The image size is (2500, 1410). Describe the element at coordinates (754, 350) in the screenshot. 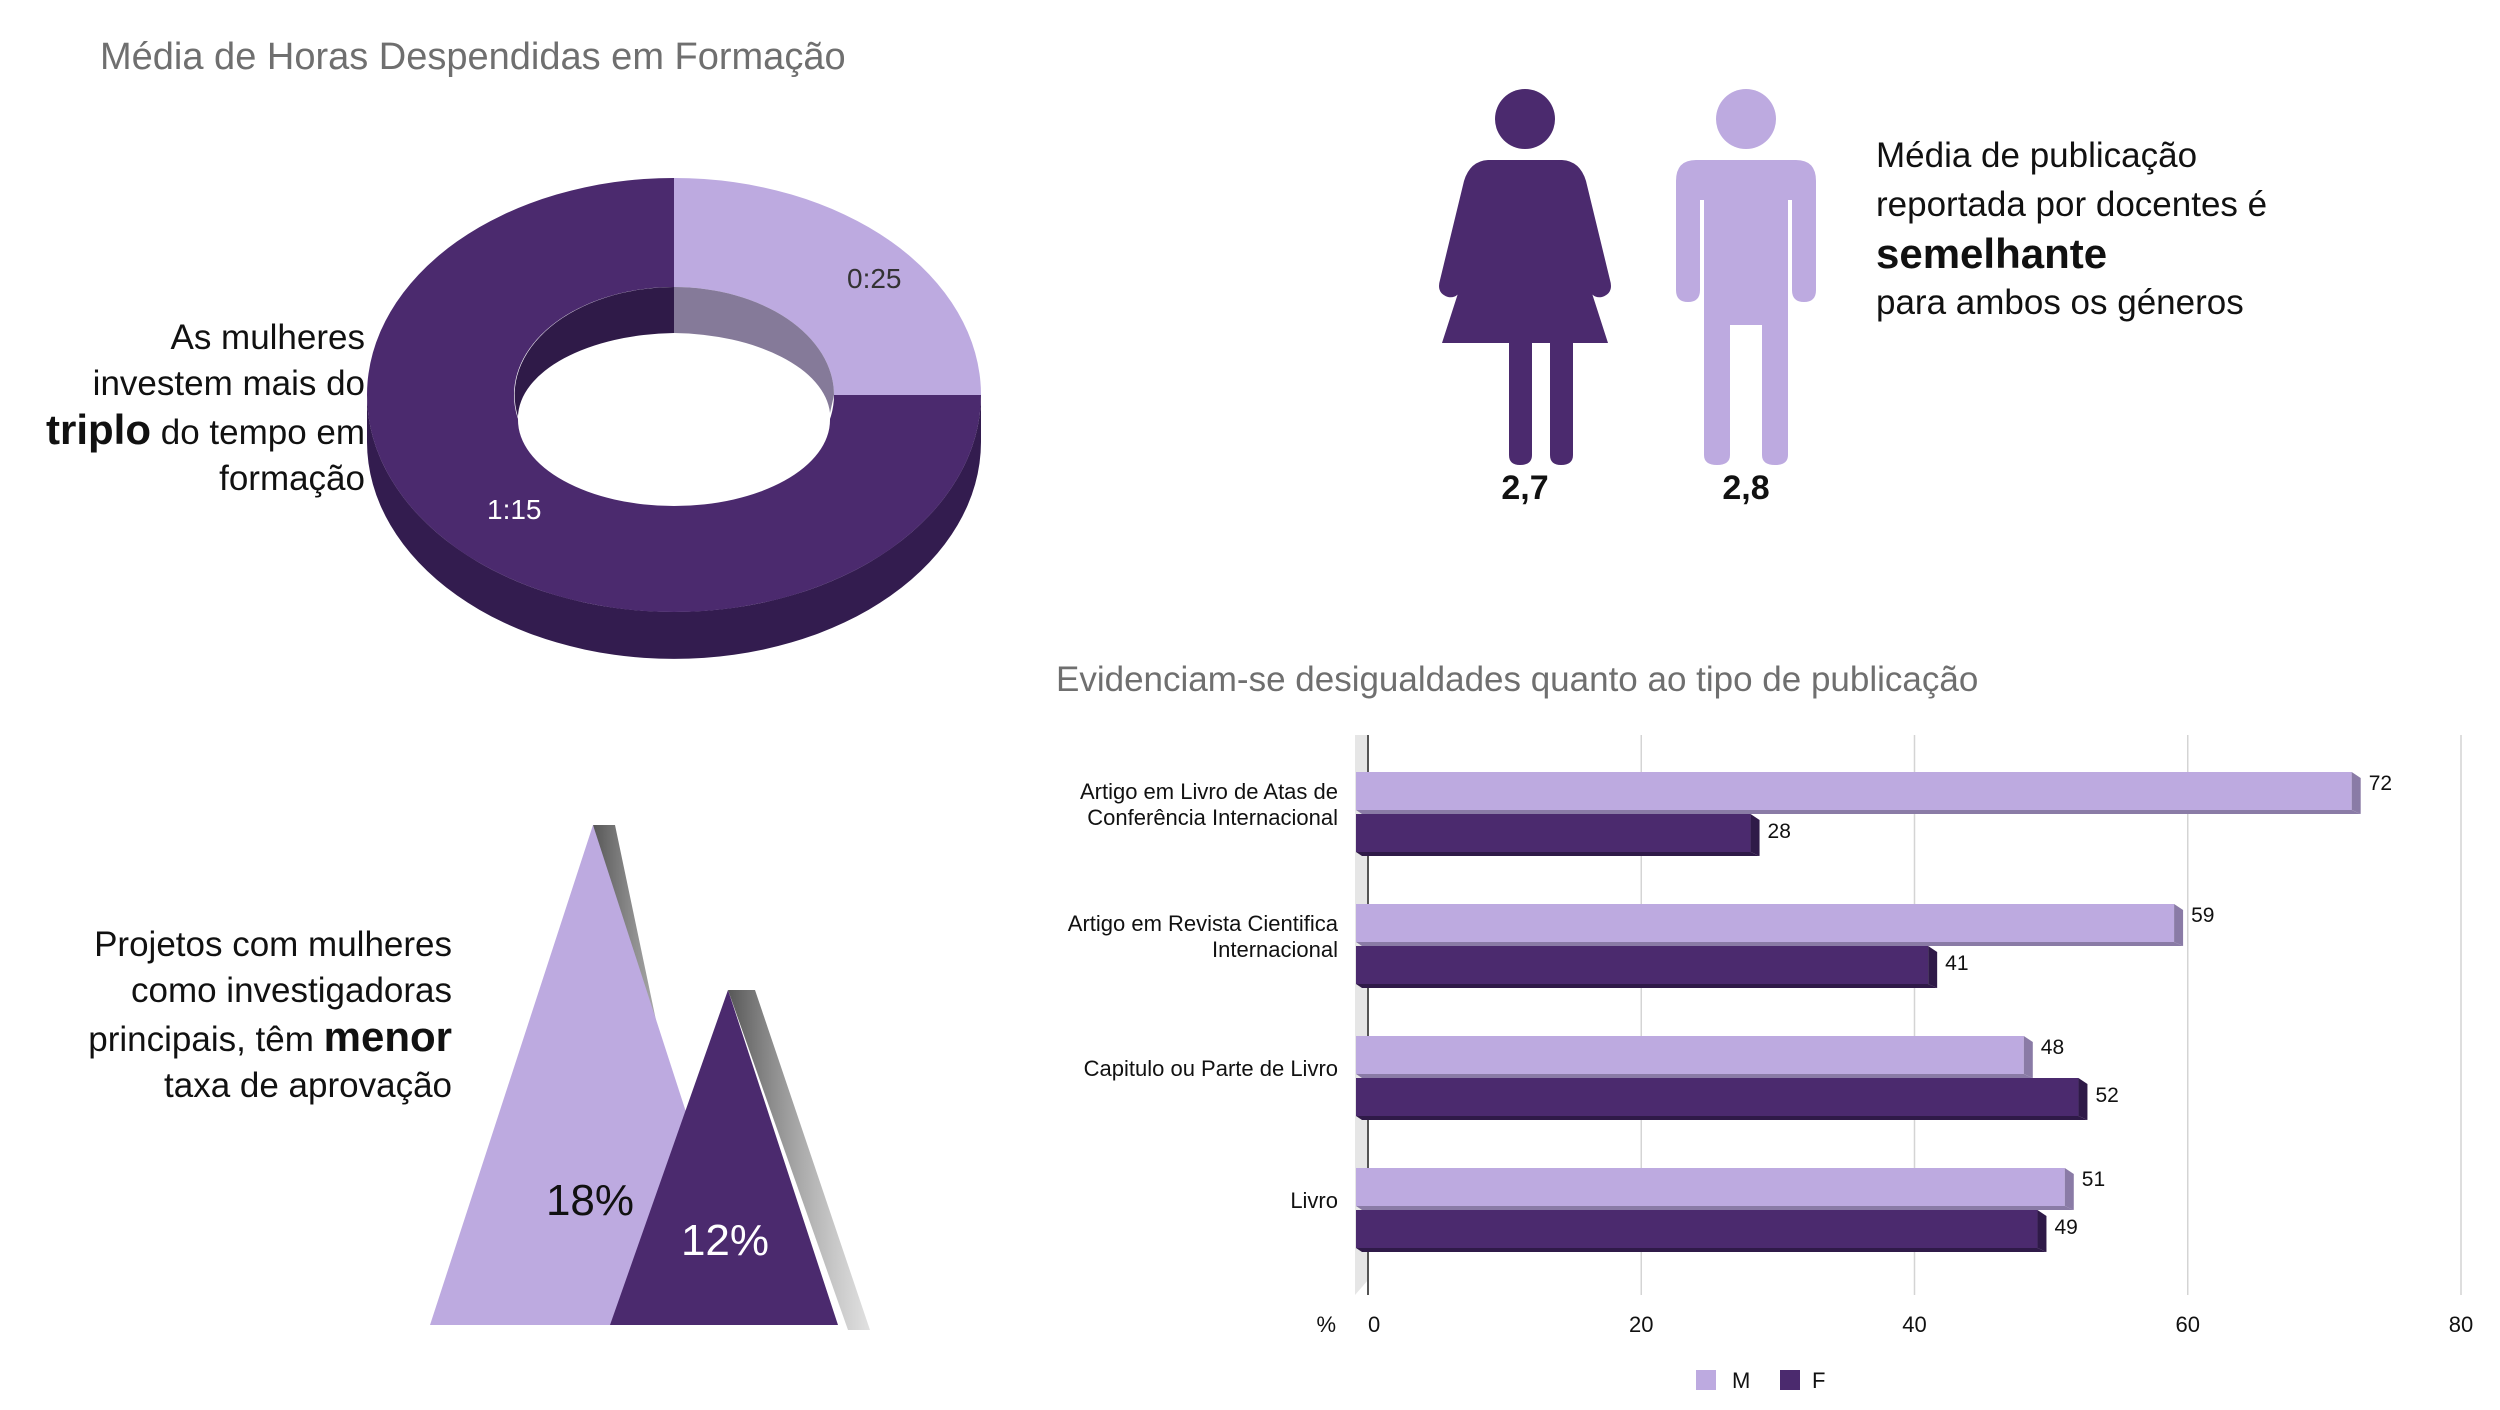

I see `donut-hole-wall-light` at that location.